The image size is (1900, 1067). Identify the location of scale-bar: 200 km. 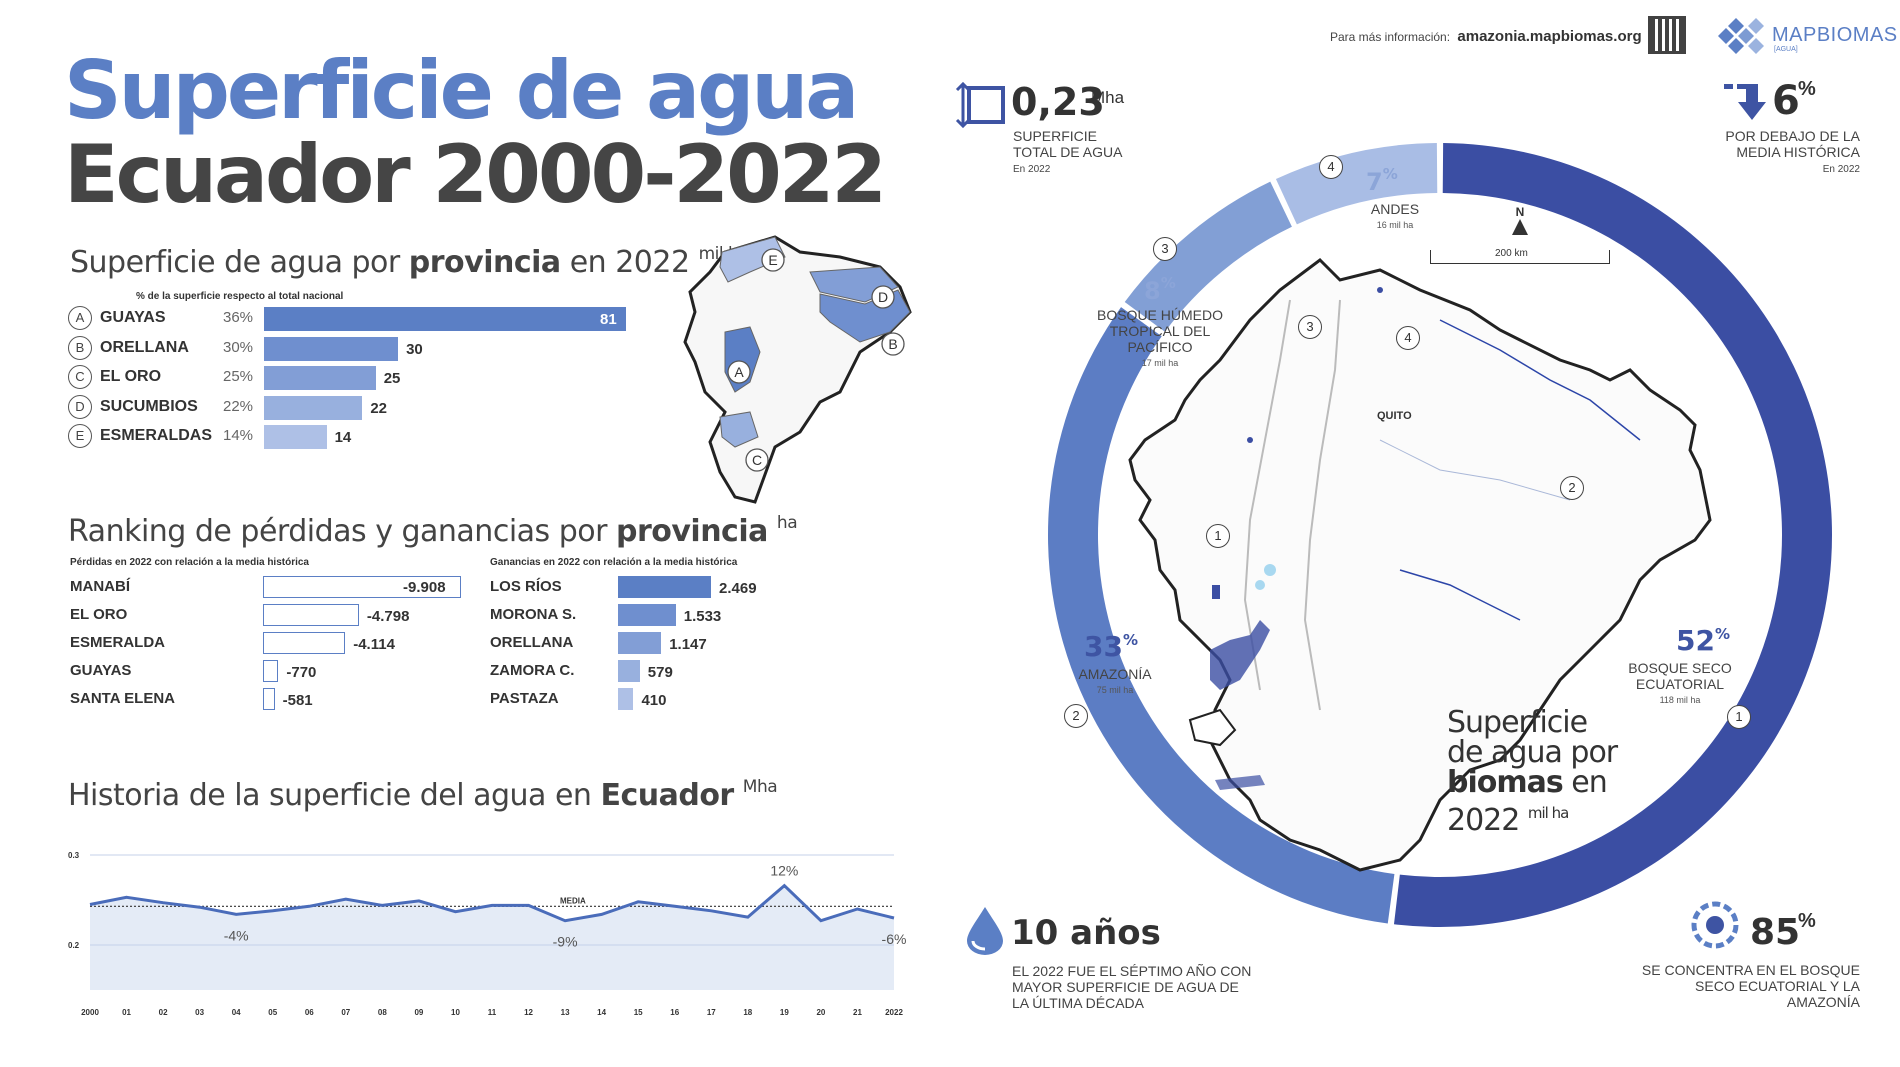
(1520, 256).